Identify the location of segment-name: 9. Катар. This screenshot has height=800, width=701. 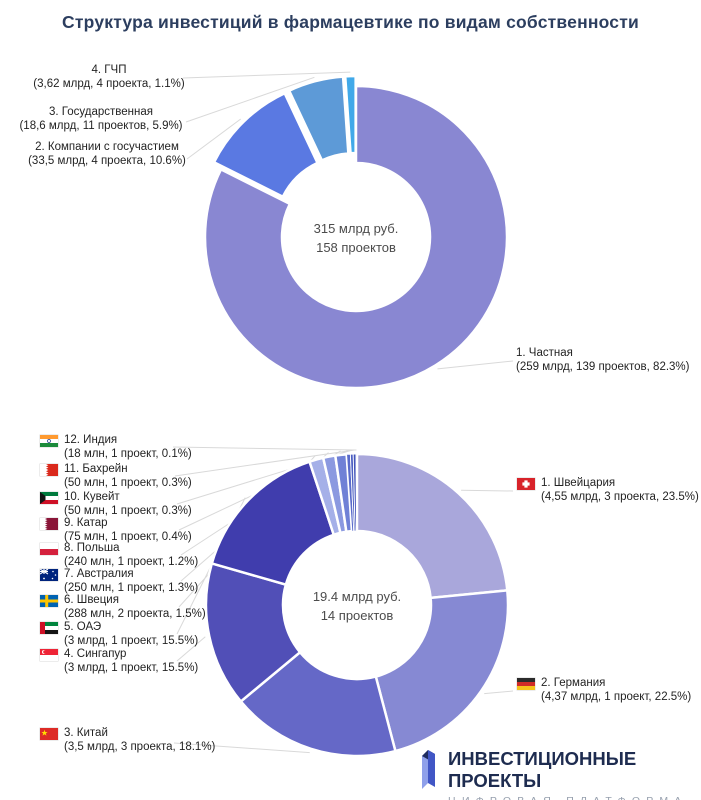
(86, 523).